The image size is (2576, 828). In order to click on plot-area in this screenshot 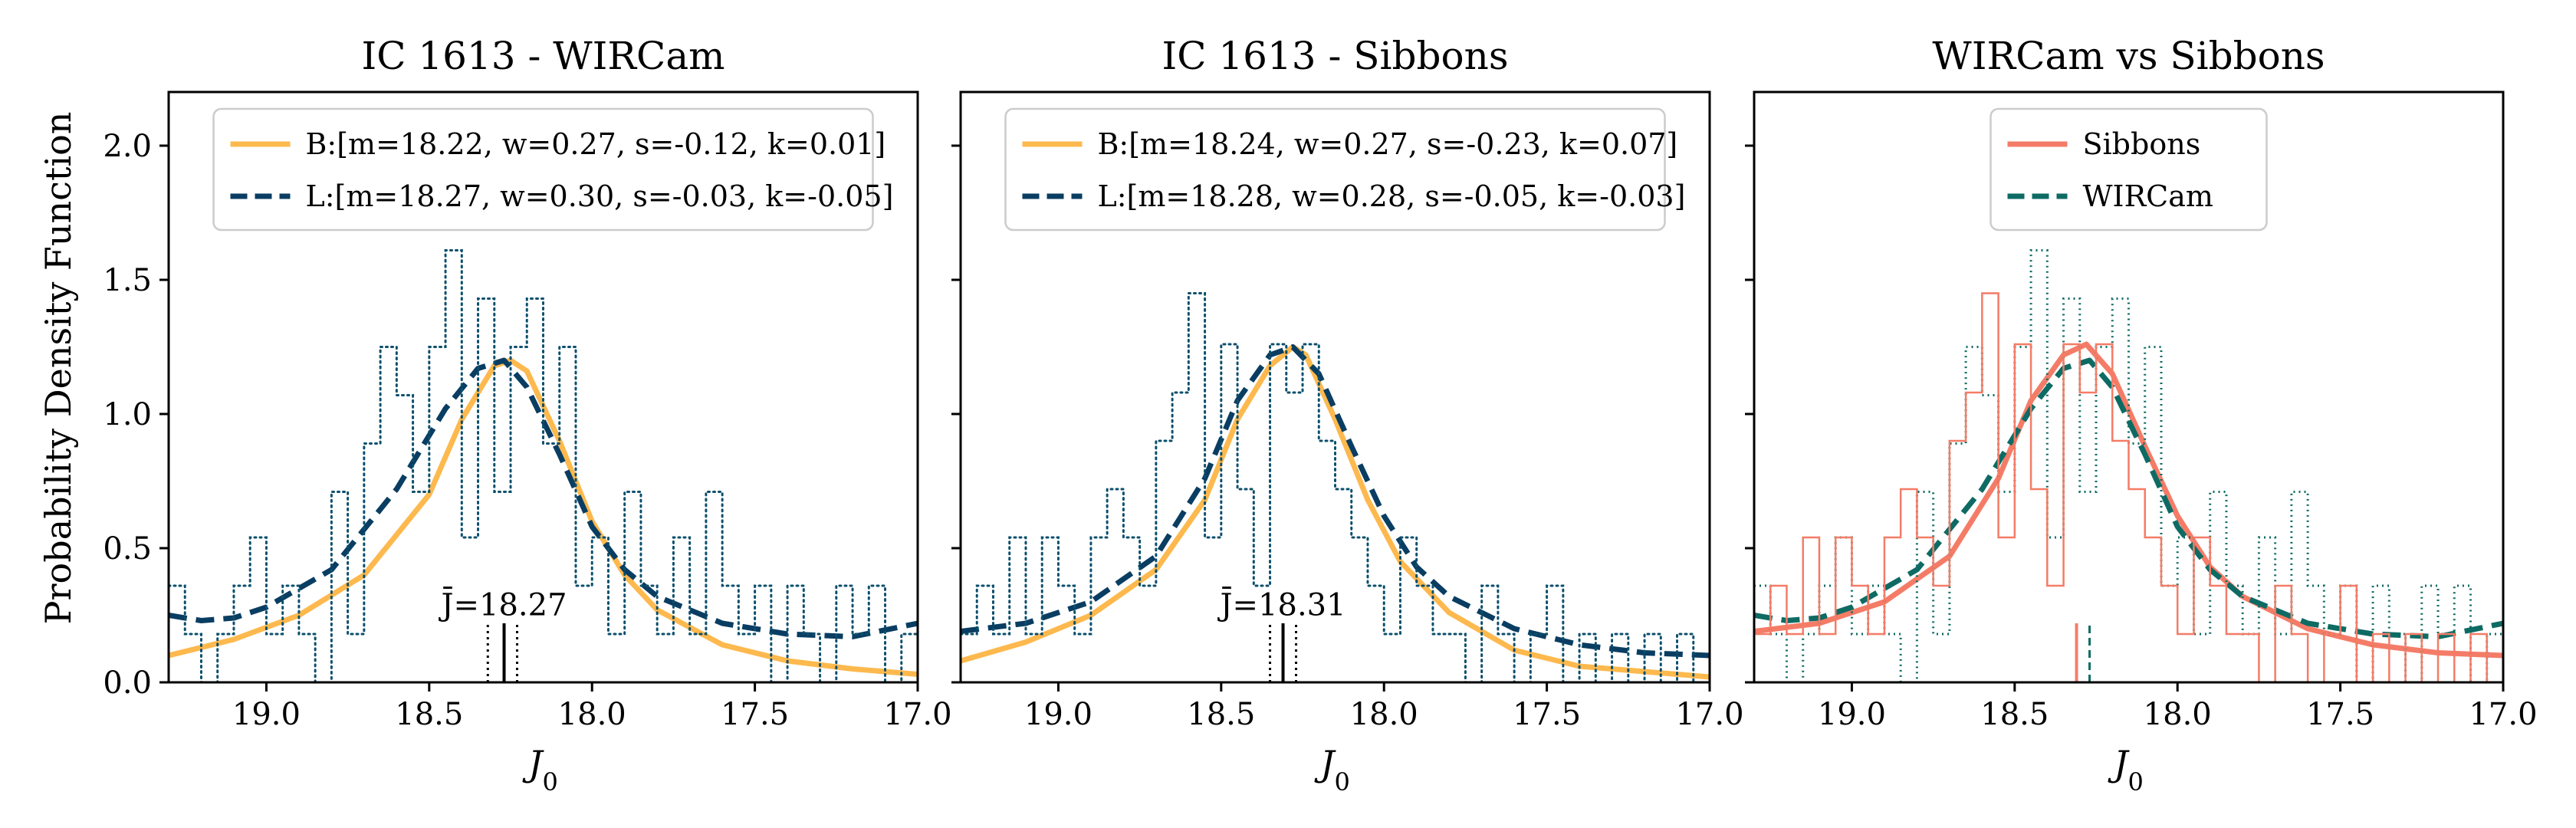, I will do `click(1336, 487)`.